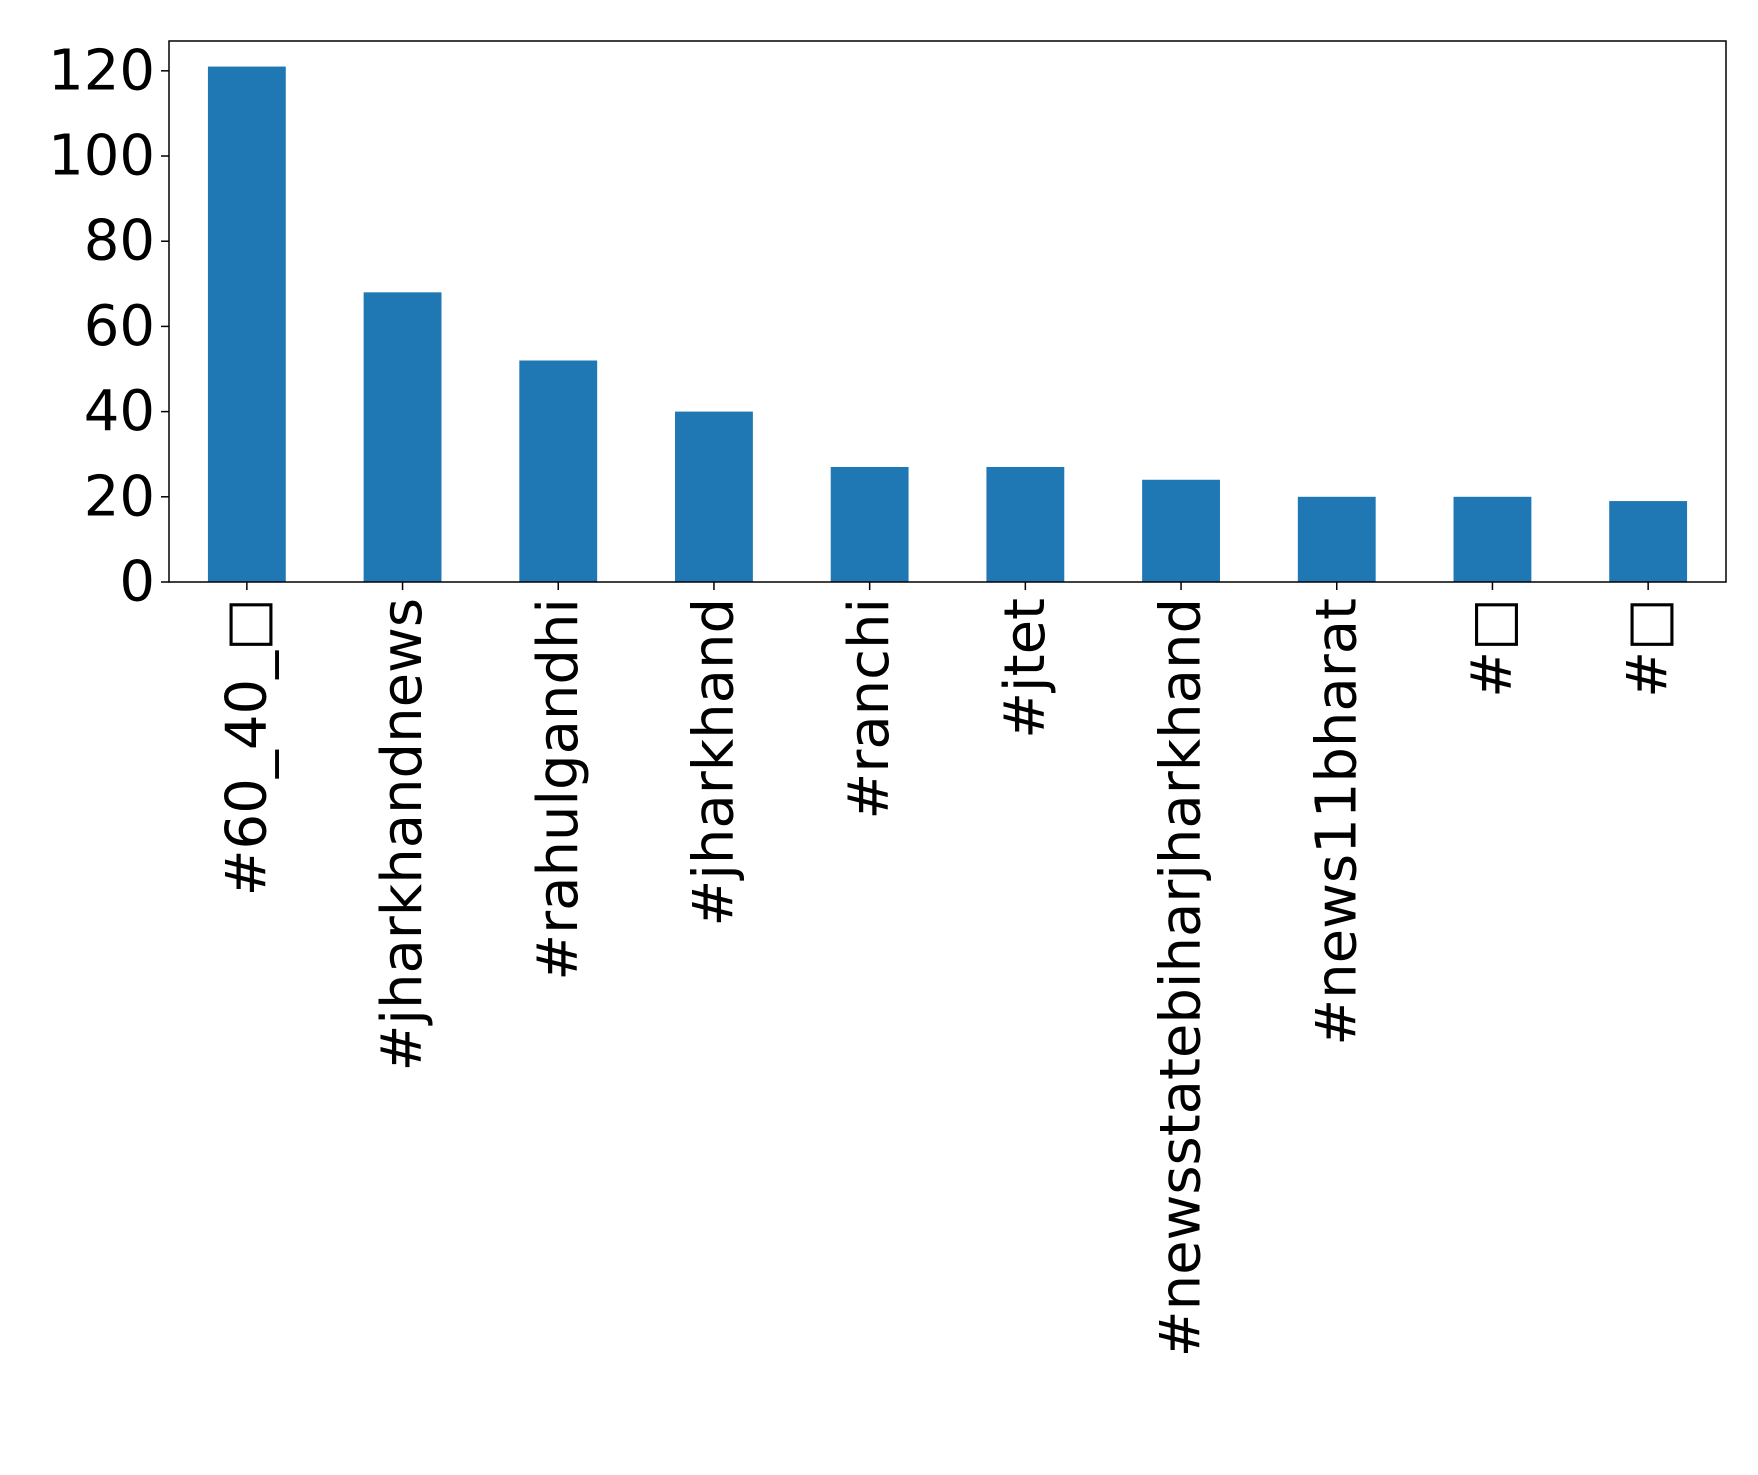  Describe the element at coordinates (558, 789) in the screenshot. I see `x-tick-label-2: #rahulgandhi` at that location.